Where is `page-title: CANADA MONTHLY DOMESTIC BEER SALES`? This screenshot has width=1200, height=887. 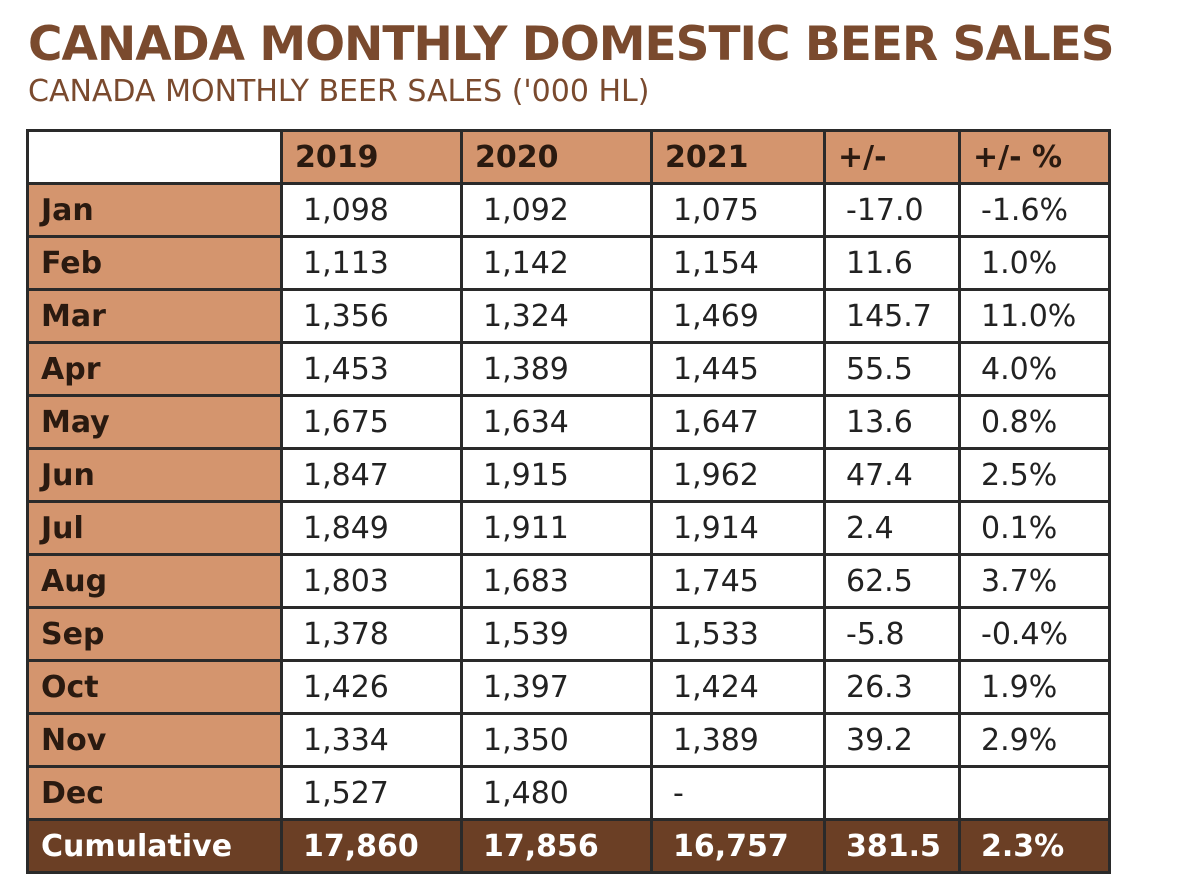
page-title: CANADA MONTHLY DOMESTIC BEER SALES is located at coordinates (571, 44).